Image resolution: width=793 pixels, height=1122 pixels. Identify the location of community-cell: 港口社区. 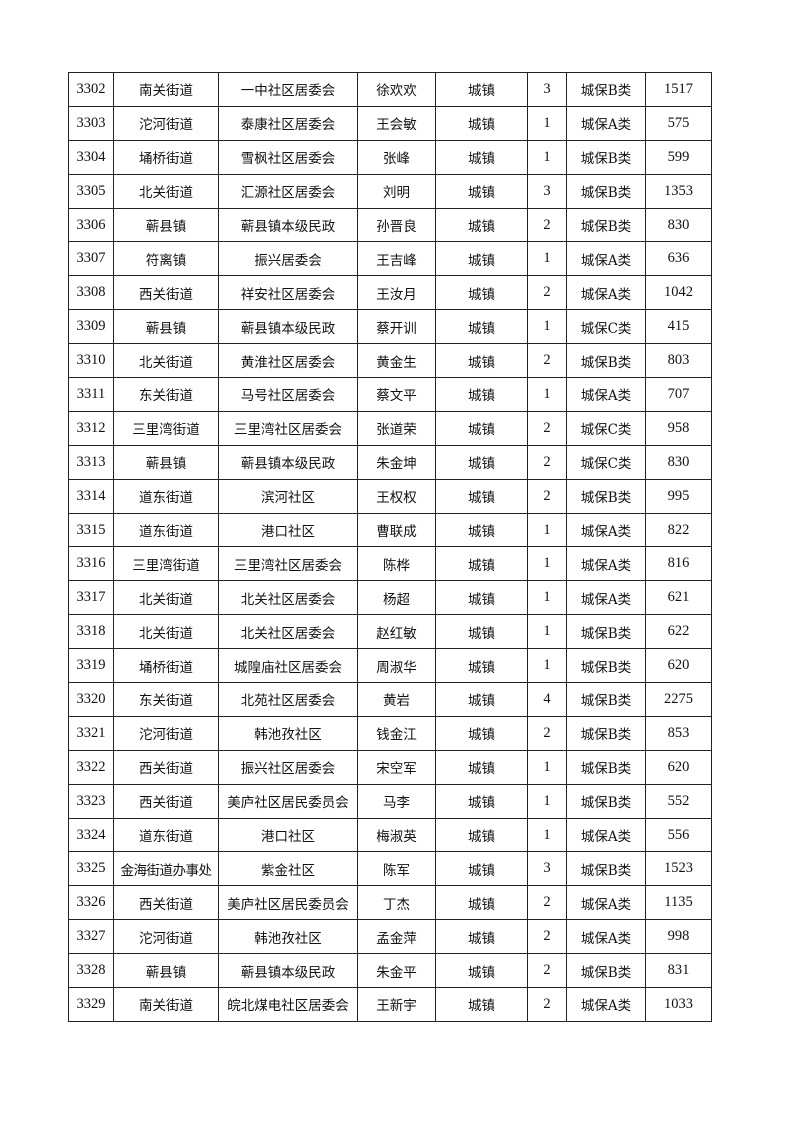
(288, 530).